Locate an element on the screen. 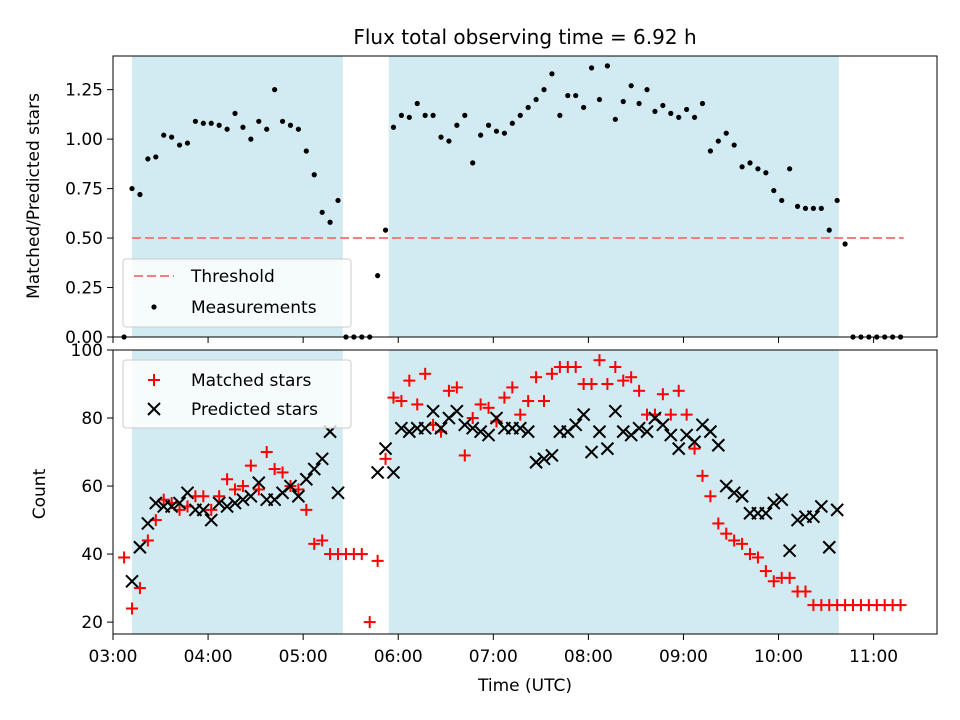 The image size is (960, 720). bottom-y-axis-label: Count is located at coordinates (40, 493).